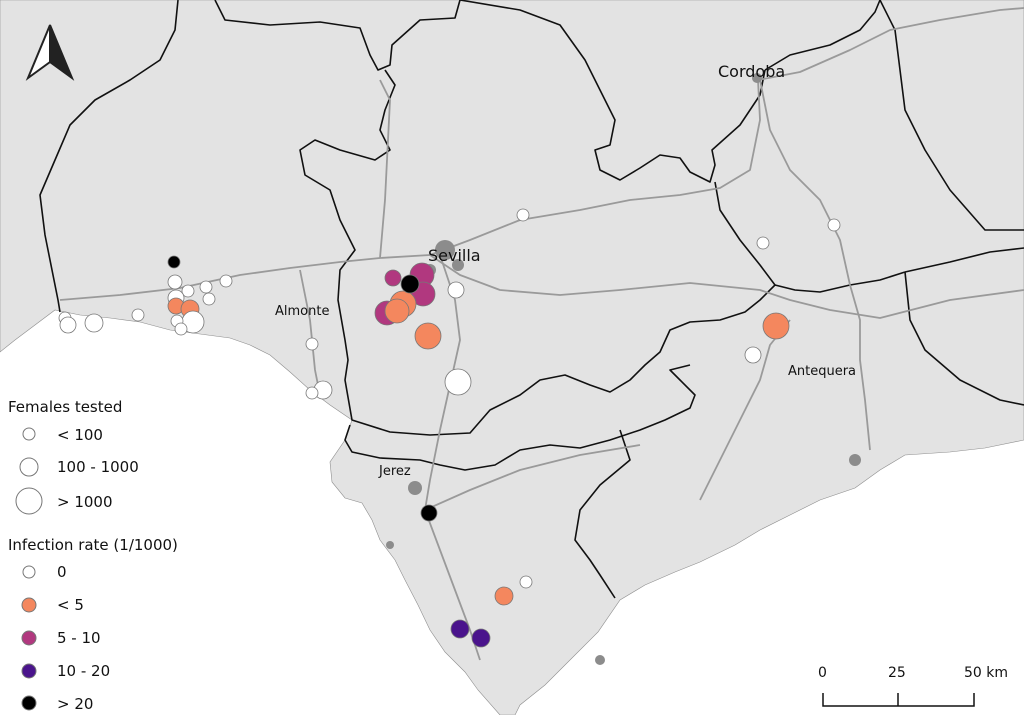 The height and width of the screenshot is (715, 1024). What do you see at coordinates (65, 407) in the screenshot?
I see `legend-size-title: Females tested` at bounding box center [65, 407].